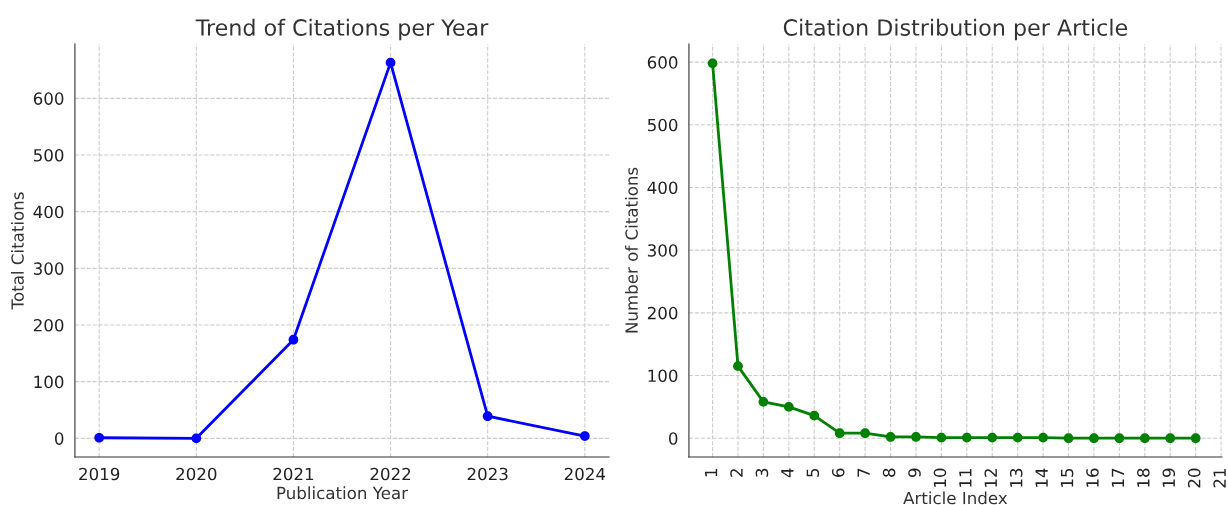  What do you see at coordinates (342, 29) in the screenshot?
I see `chart-title: Trend of Citations per Year` at bounding box center [342, 29].